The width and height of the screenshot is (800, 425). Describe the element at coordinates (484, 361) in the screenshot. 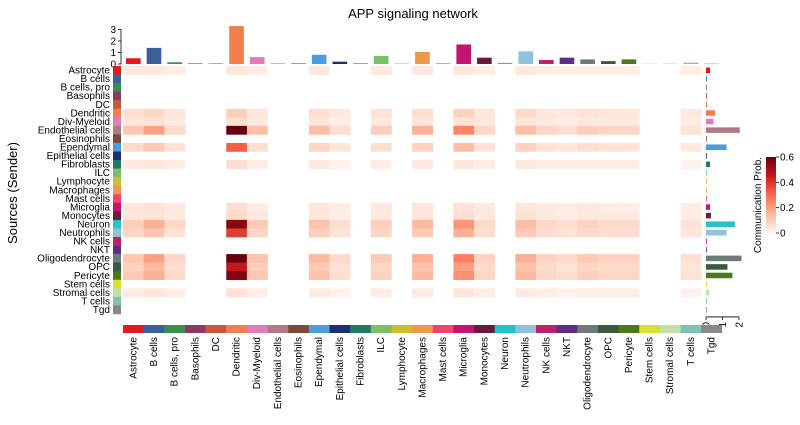

I see `column-label: Monocytes` at that location.